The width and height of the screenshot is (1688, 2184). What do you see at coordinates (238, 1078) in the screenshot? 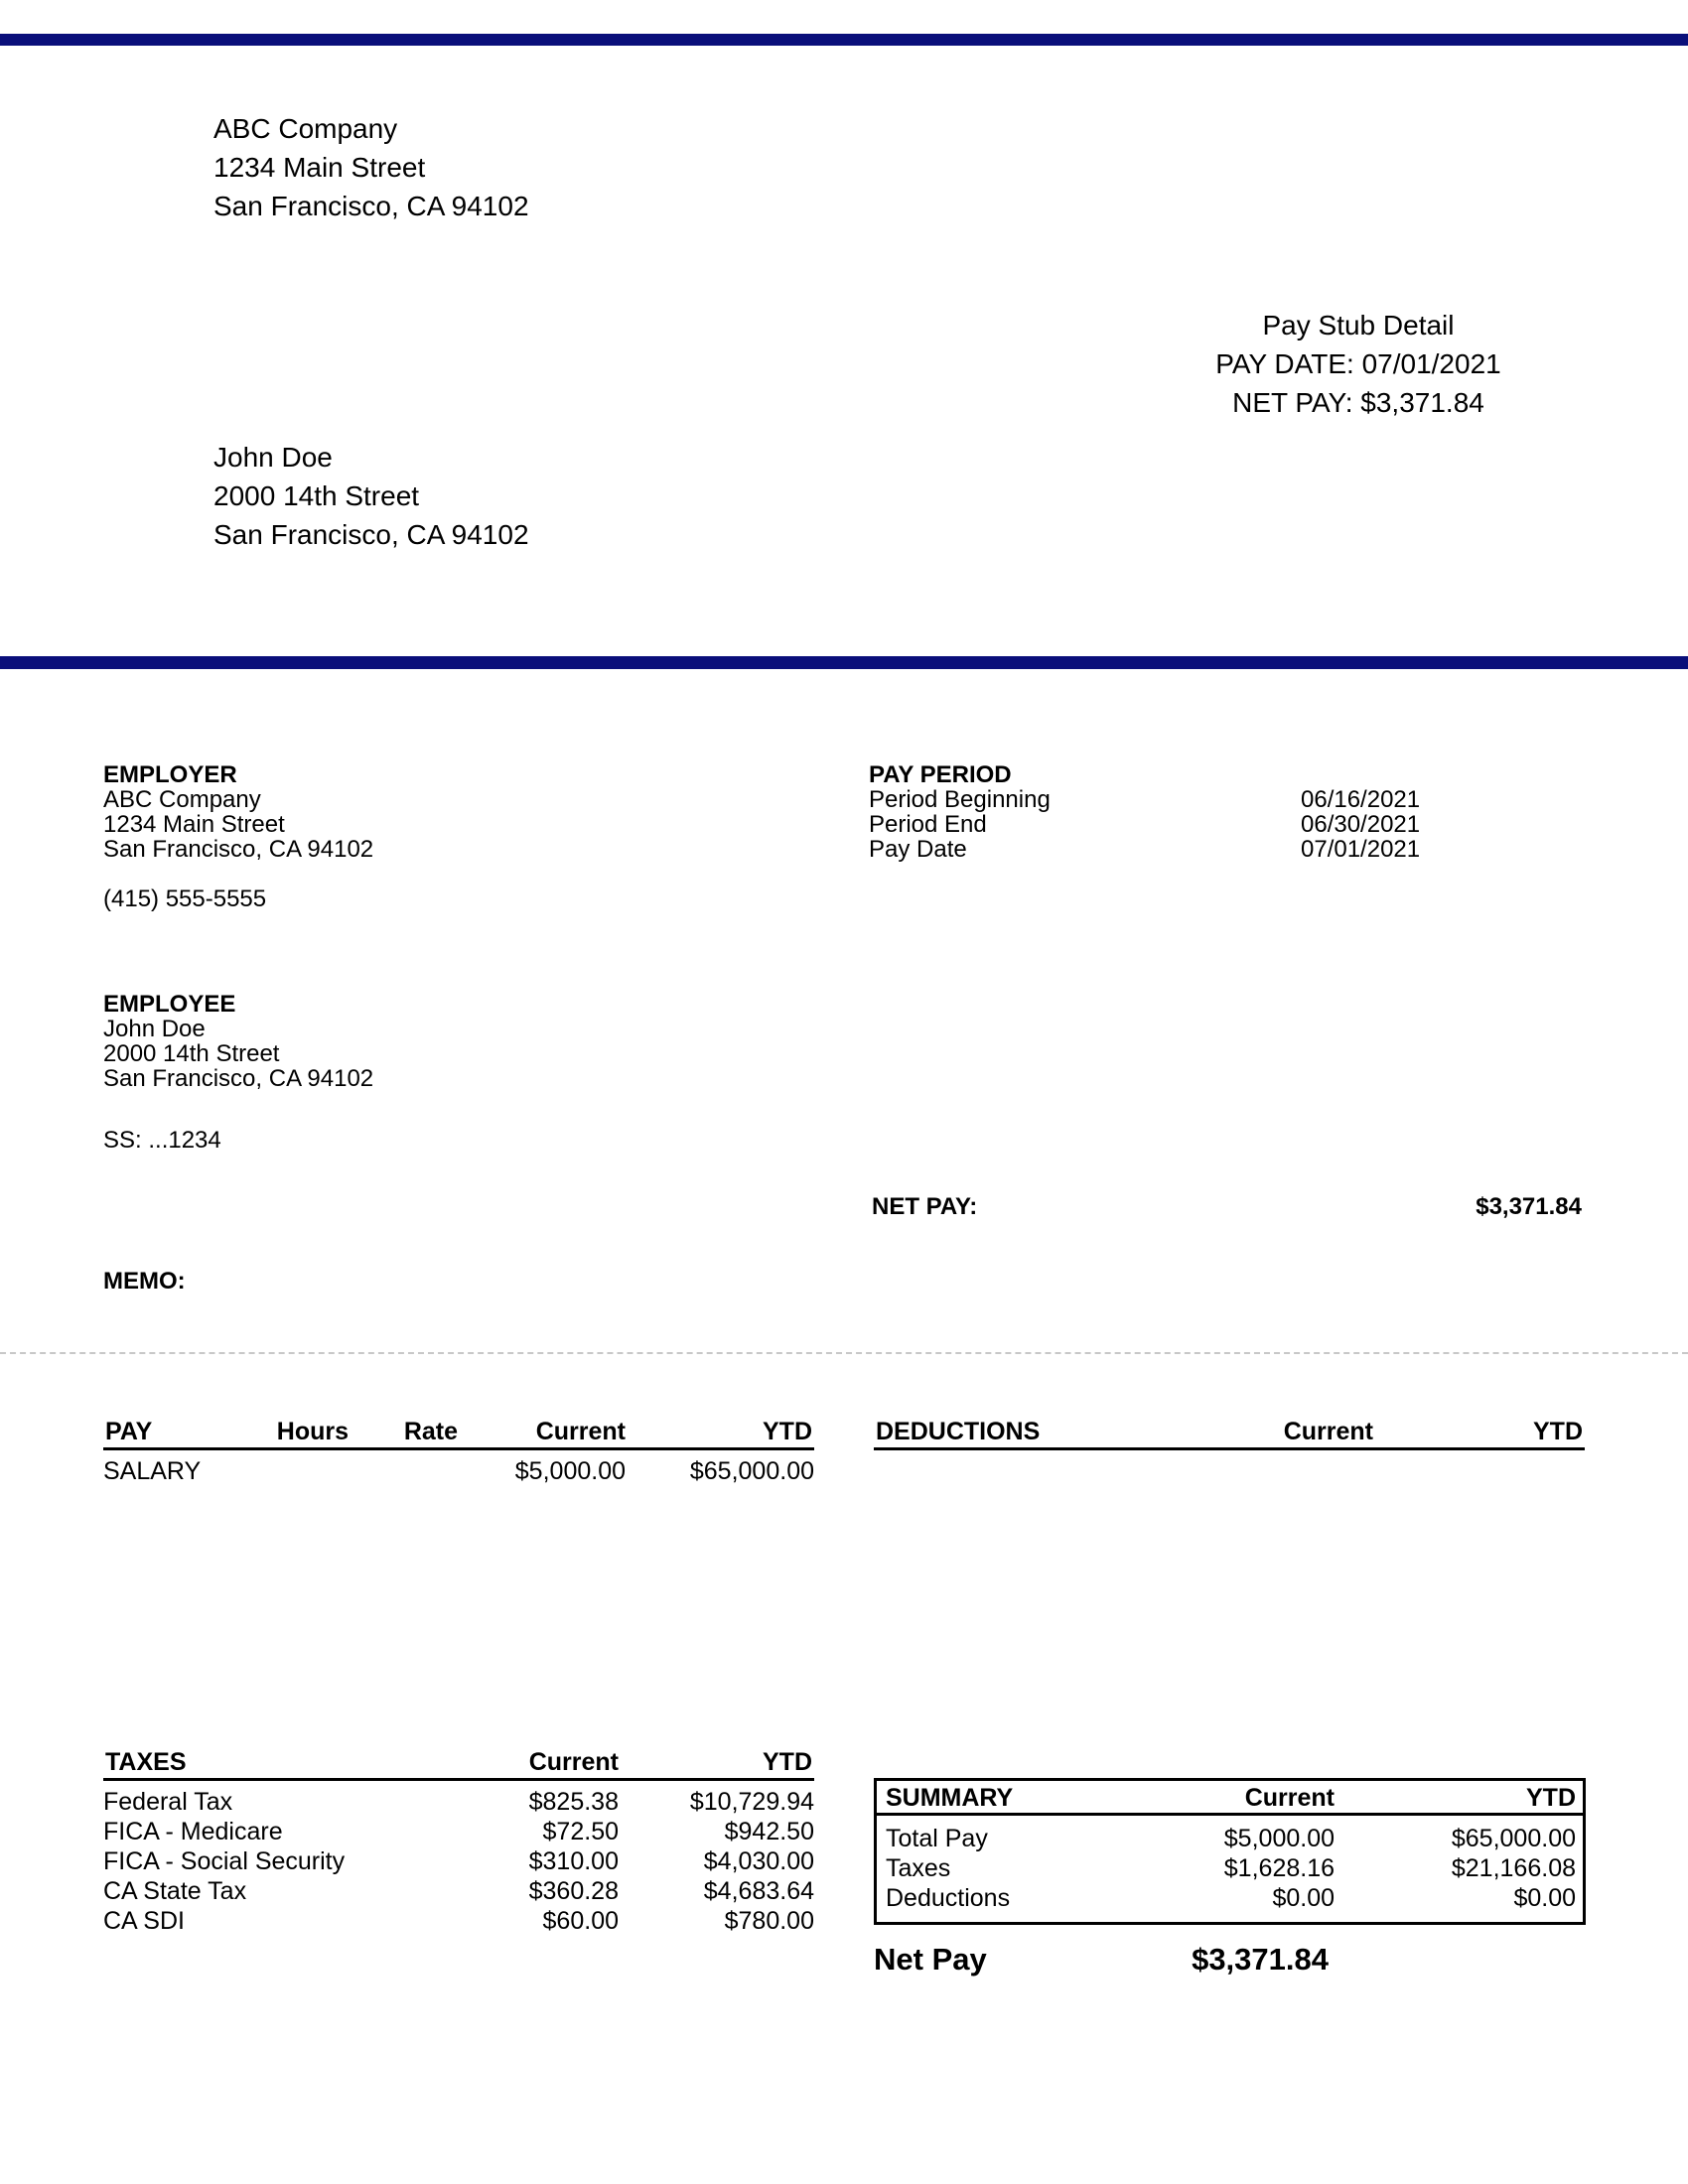
I see `employee-city: San Francisco, CA 94102` at bounding box center [238, 1078].